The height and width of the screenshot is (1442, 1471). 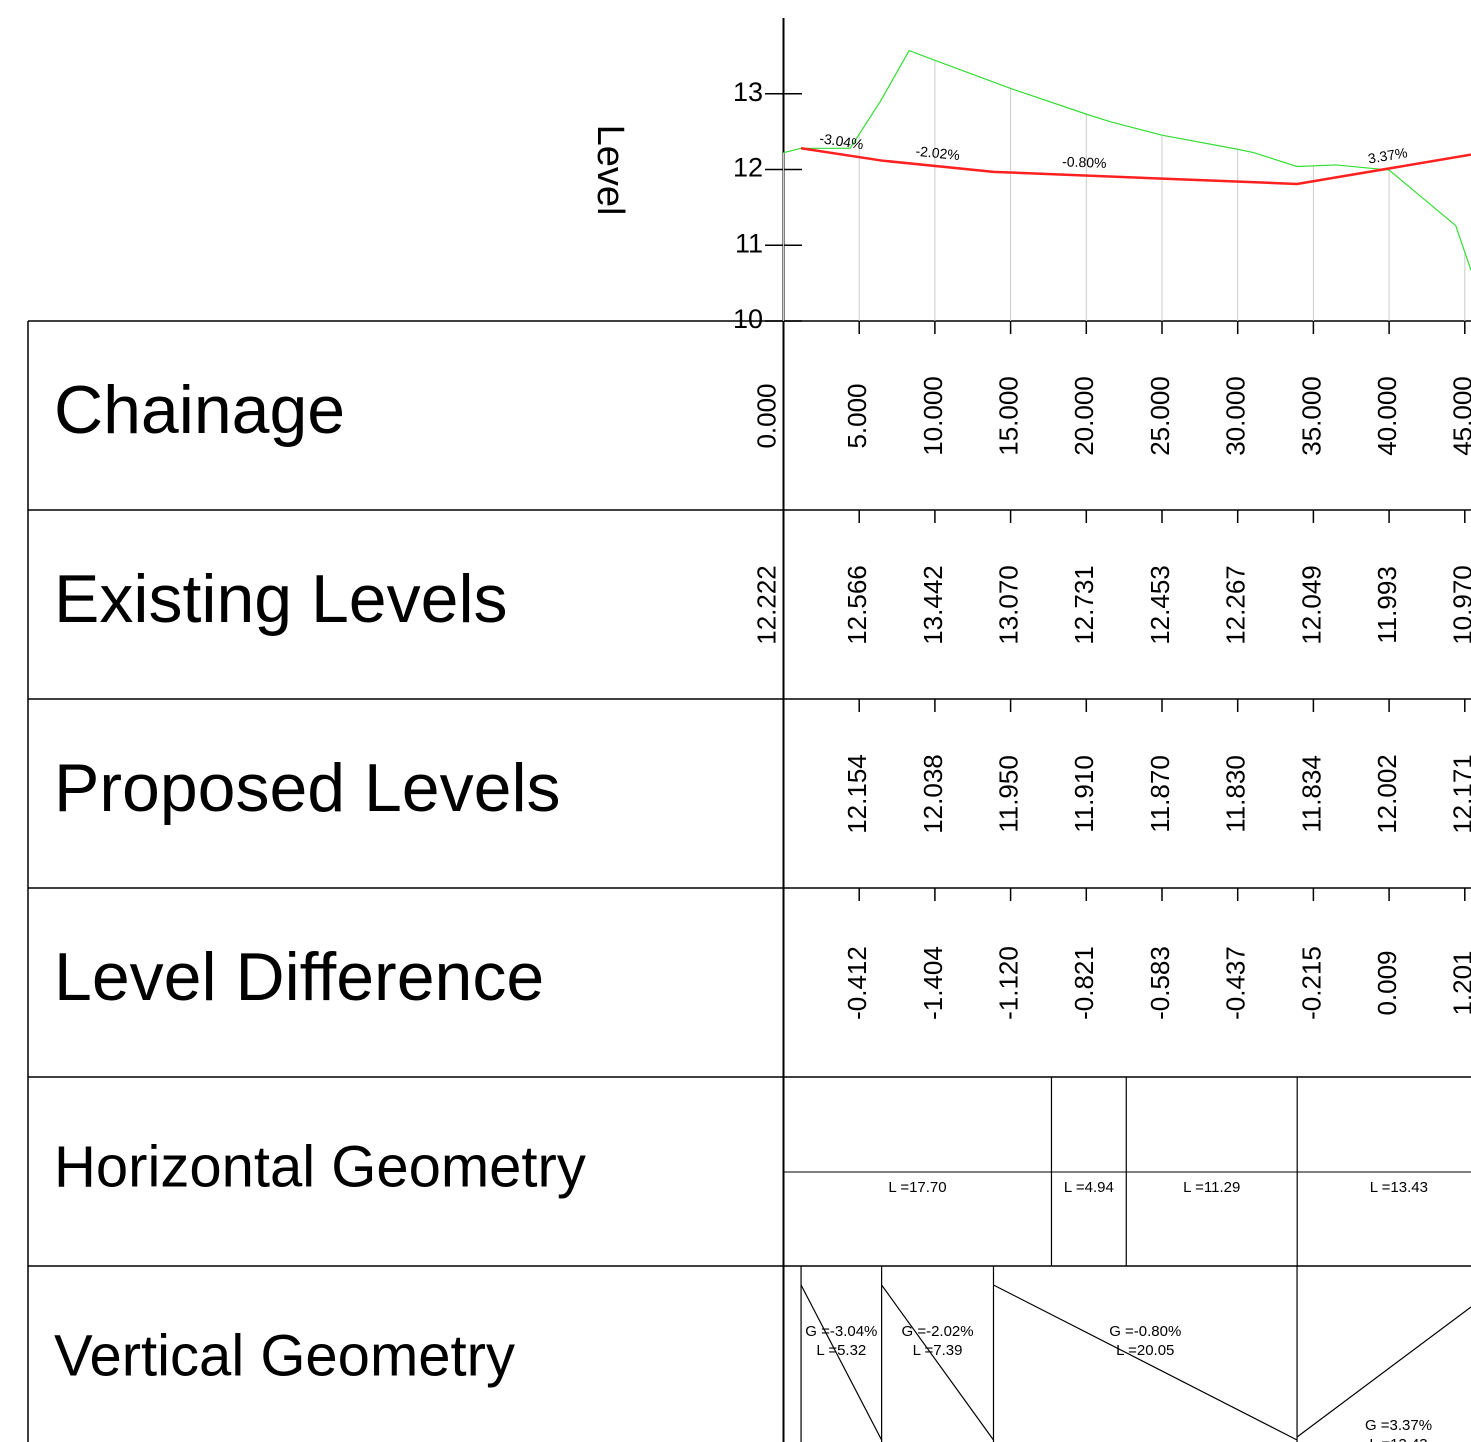 What do you see at coordinates (1160, 605) in the screenshot?
I see `row-value: 12.453` at bounding box center [1160, 605].